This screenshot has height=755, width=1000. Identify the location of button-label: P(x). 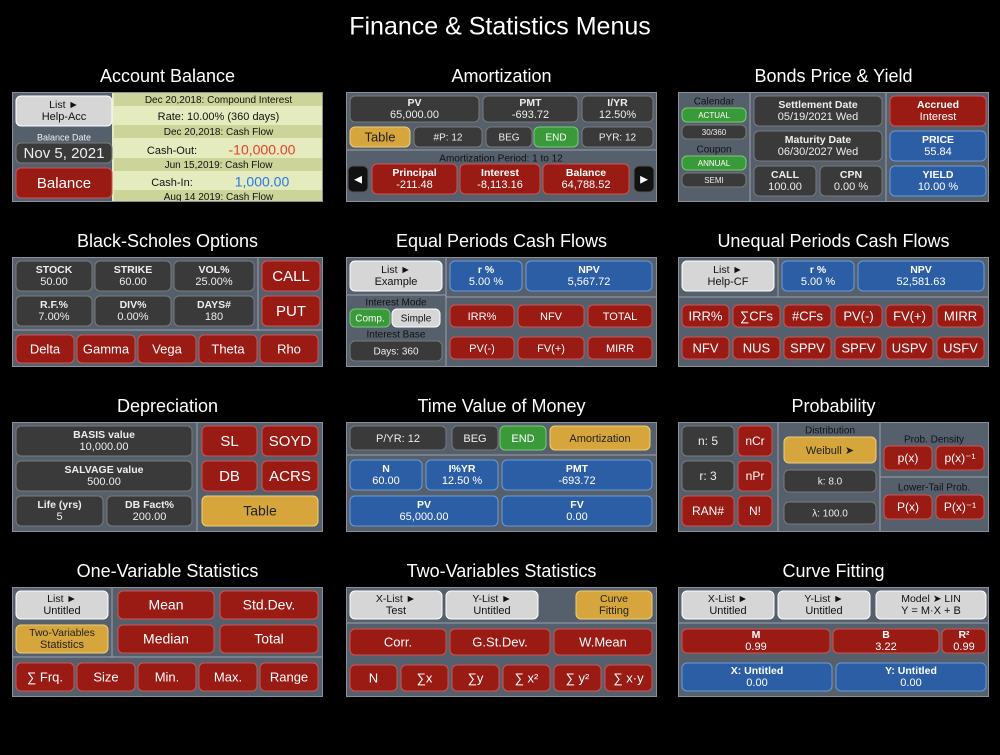
(908, 507).